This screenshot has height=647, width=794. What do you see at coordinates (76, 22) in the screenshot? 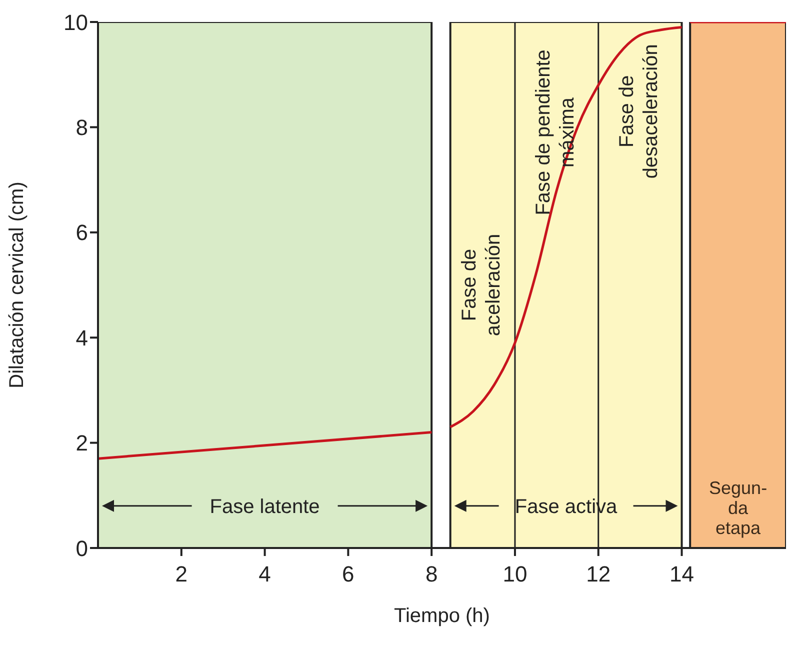
I see `y-tick-label: 10` at bounding box center [76, 22].